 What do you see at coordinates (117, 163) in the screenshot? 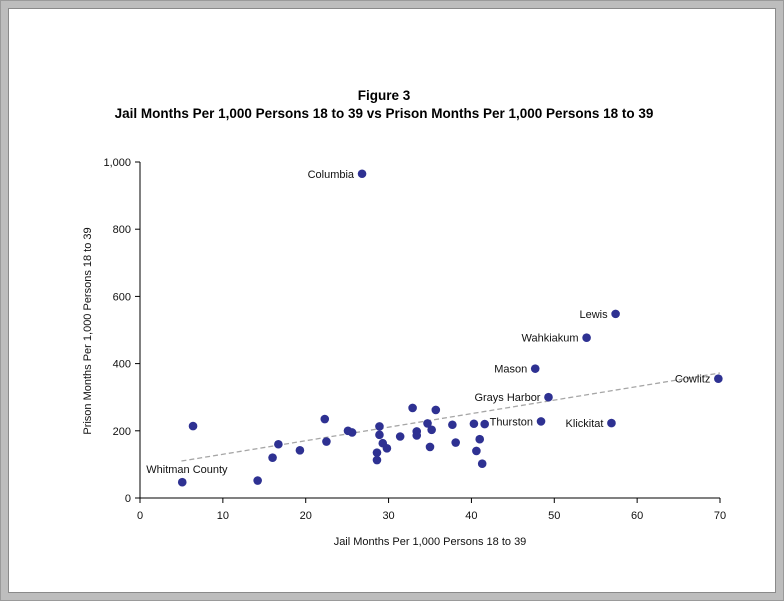
I see `y-tick-label: 1,000` at bounding box center [117, 163].